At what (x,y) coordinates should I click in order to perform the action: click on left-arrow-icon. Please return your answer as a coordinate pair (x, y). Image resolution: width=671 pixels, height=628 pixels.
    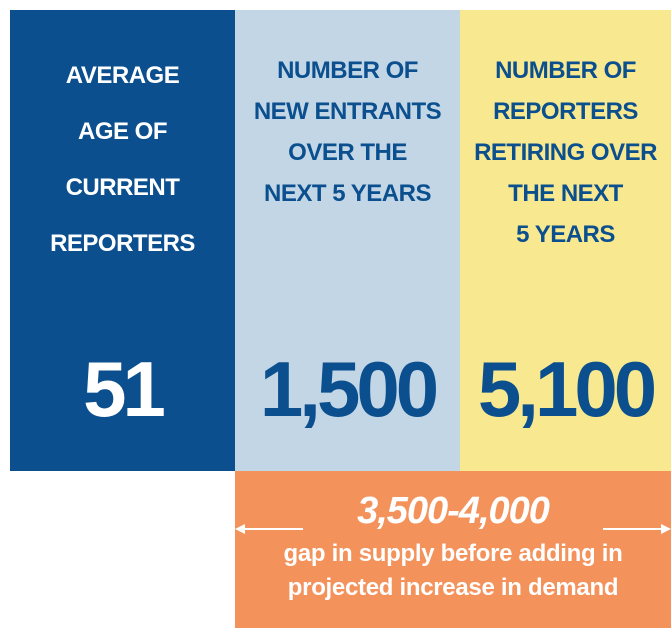
    Looking at the image, I should click on (269, 529).